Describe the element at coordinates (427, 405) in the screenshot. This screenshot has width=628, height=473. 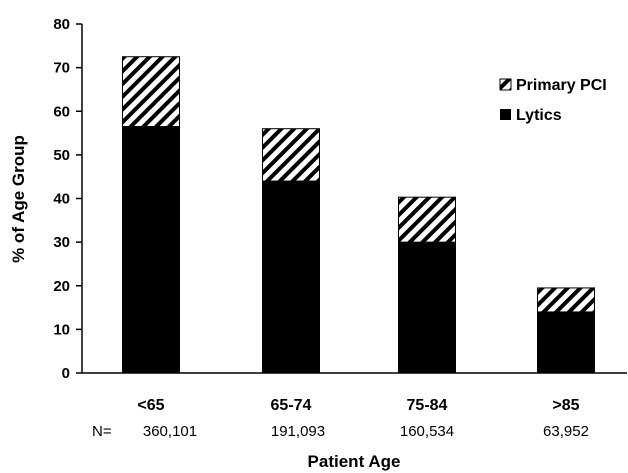
I see `x-category-label: 75-84` at that location.